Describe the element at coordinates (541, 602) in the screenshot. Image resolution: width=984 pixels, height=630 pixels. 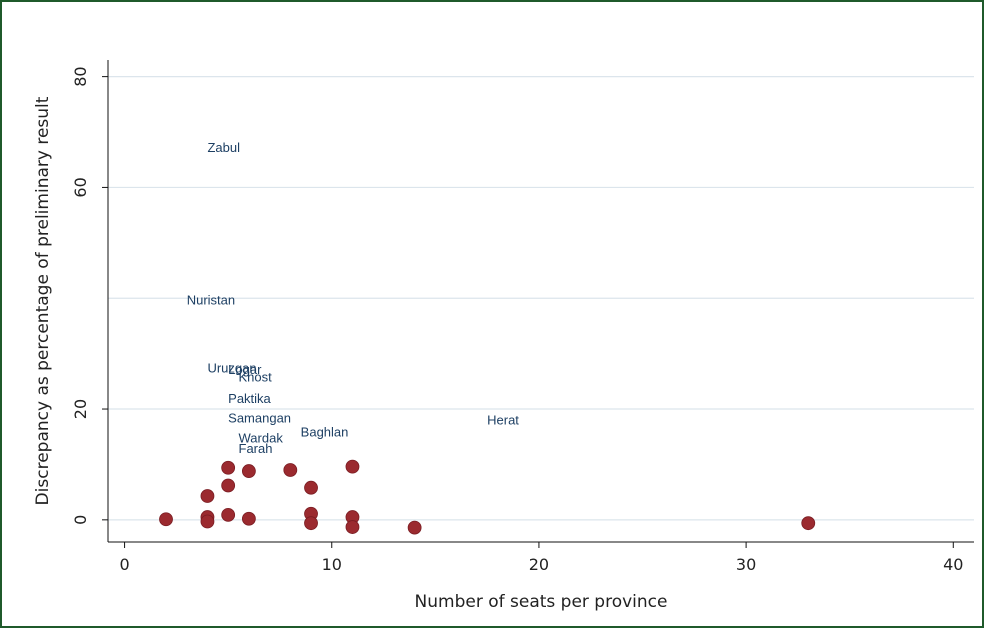
I see `x-axis-title: Number of seats per province` at that location.